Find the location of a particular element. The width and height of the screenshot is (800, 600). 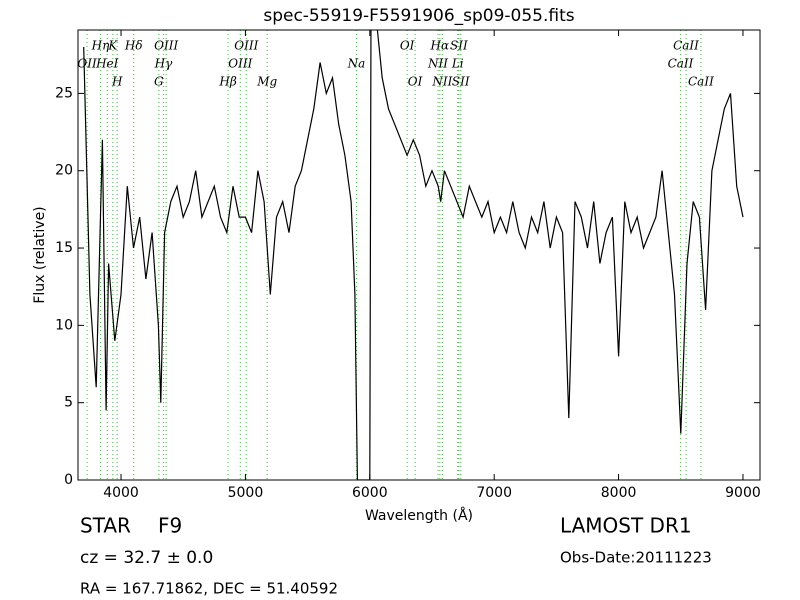

redshift: cz = 32.7 ± 0.0 is located at coordinates (146, 558).